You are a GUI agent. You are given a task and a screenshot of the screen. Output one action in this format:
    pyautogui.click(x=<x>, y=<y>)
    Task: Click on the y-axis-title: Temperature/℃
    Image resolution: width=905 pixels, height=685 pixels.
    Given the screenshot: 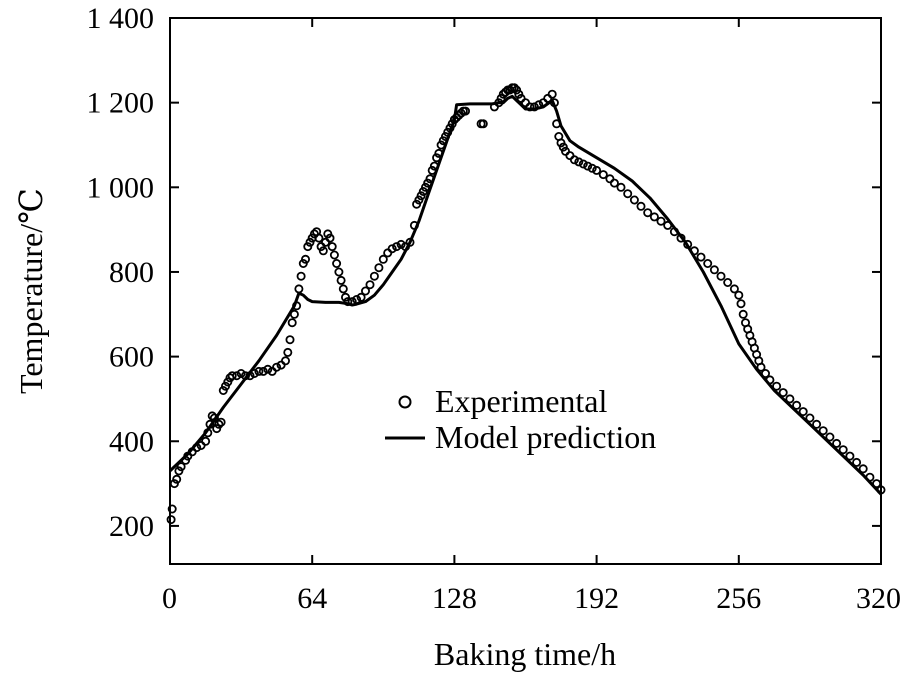 What is the action you would take?
    pyautogui.click(x=31, y=291)
    